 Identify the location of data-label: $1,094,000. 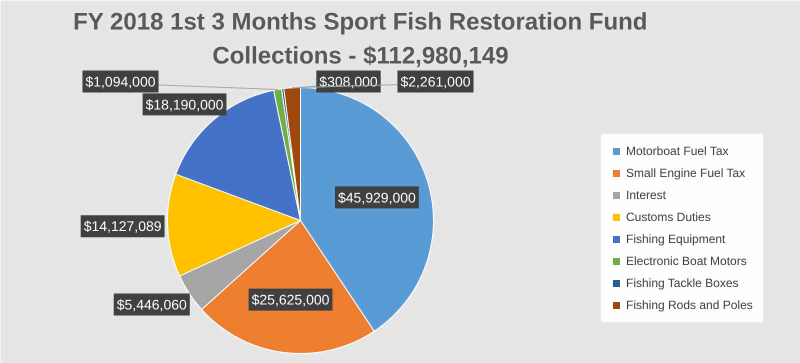
(120, 82).